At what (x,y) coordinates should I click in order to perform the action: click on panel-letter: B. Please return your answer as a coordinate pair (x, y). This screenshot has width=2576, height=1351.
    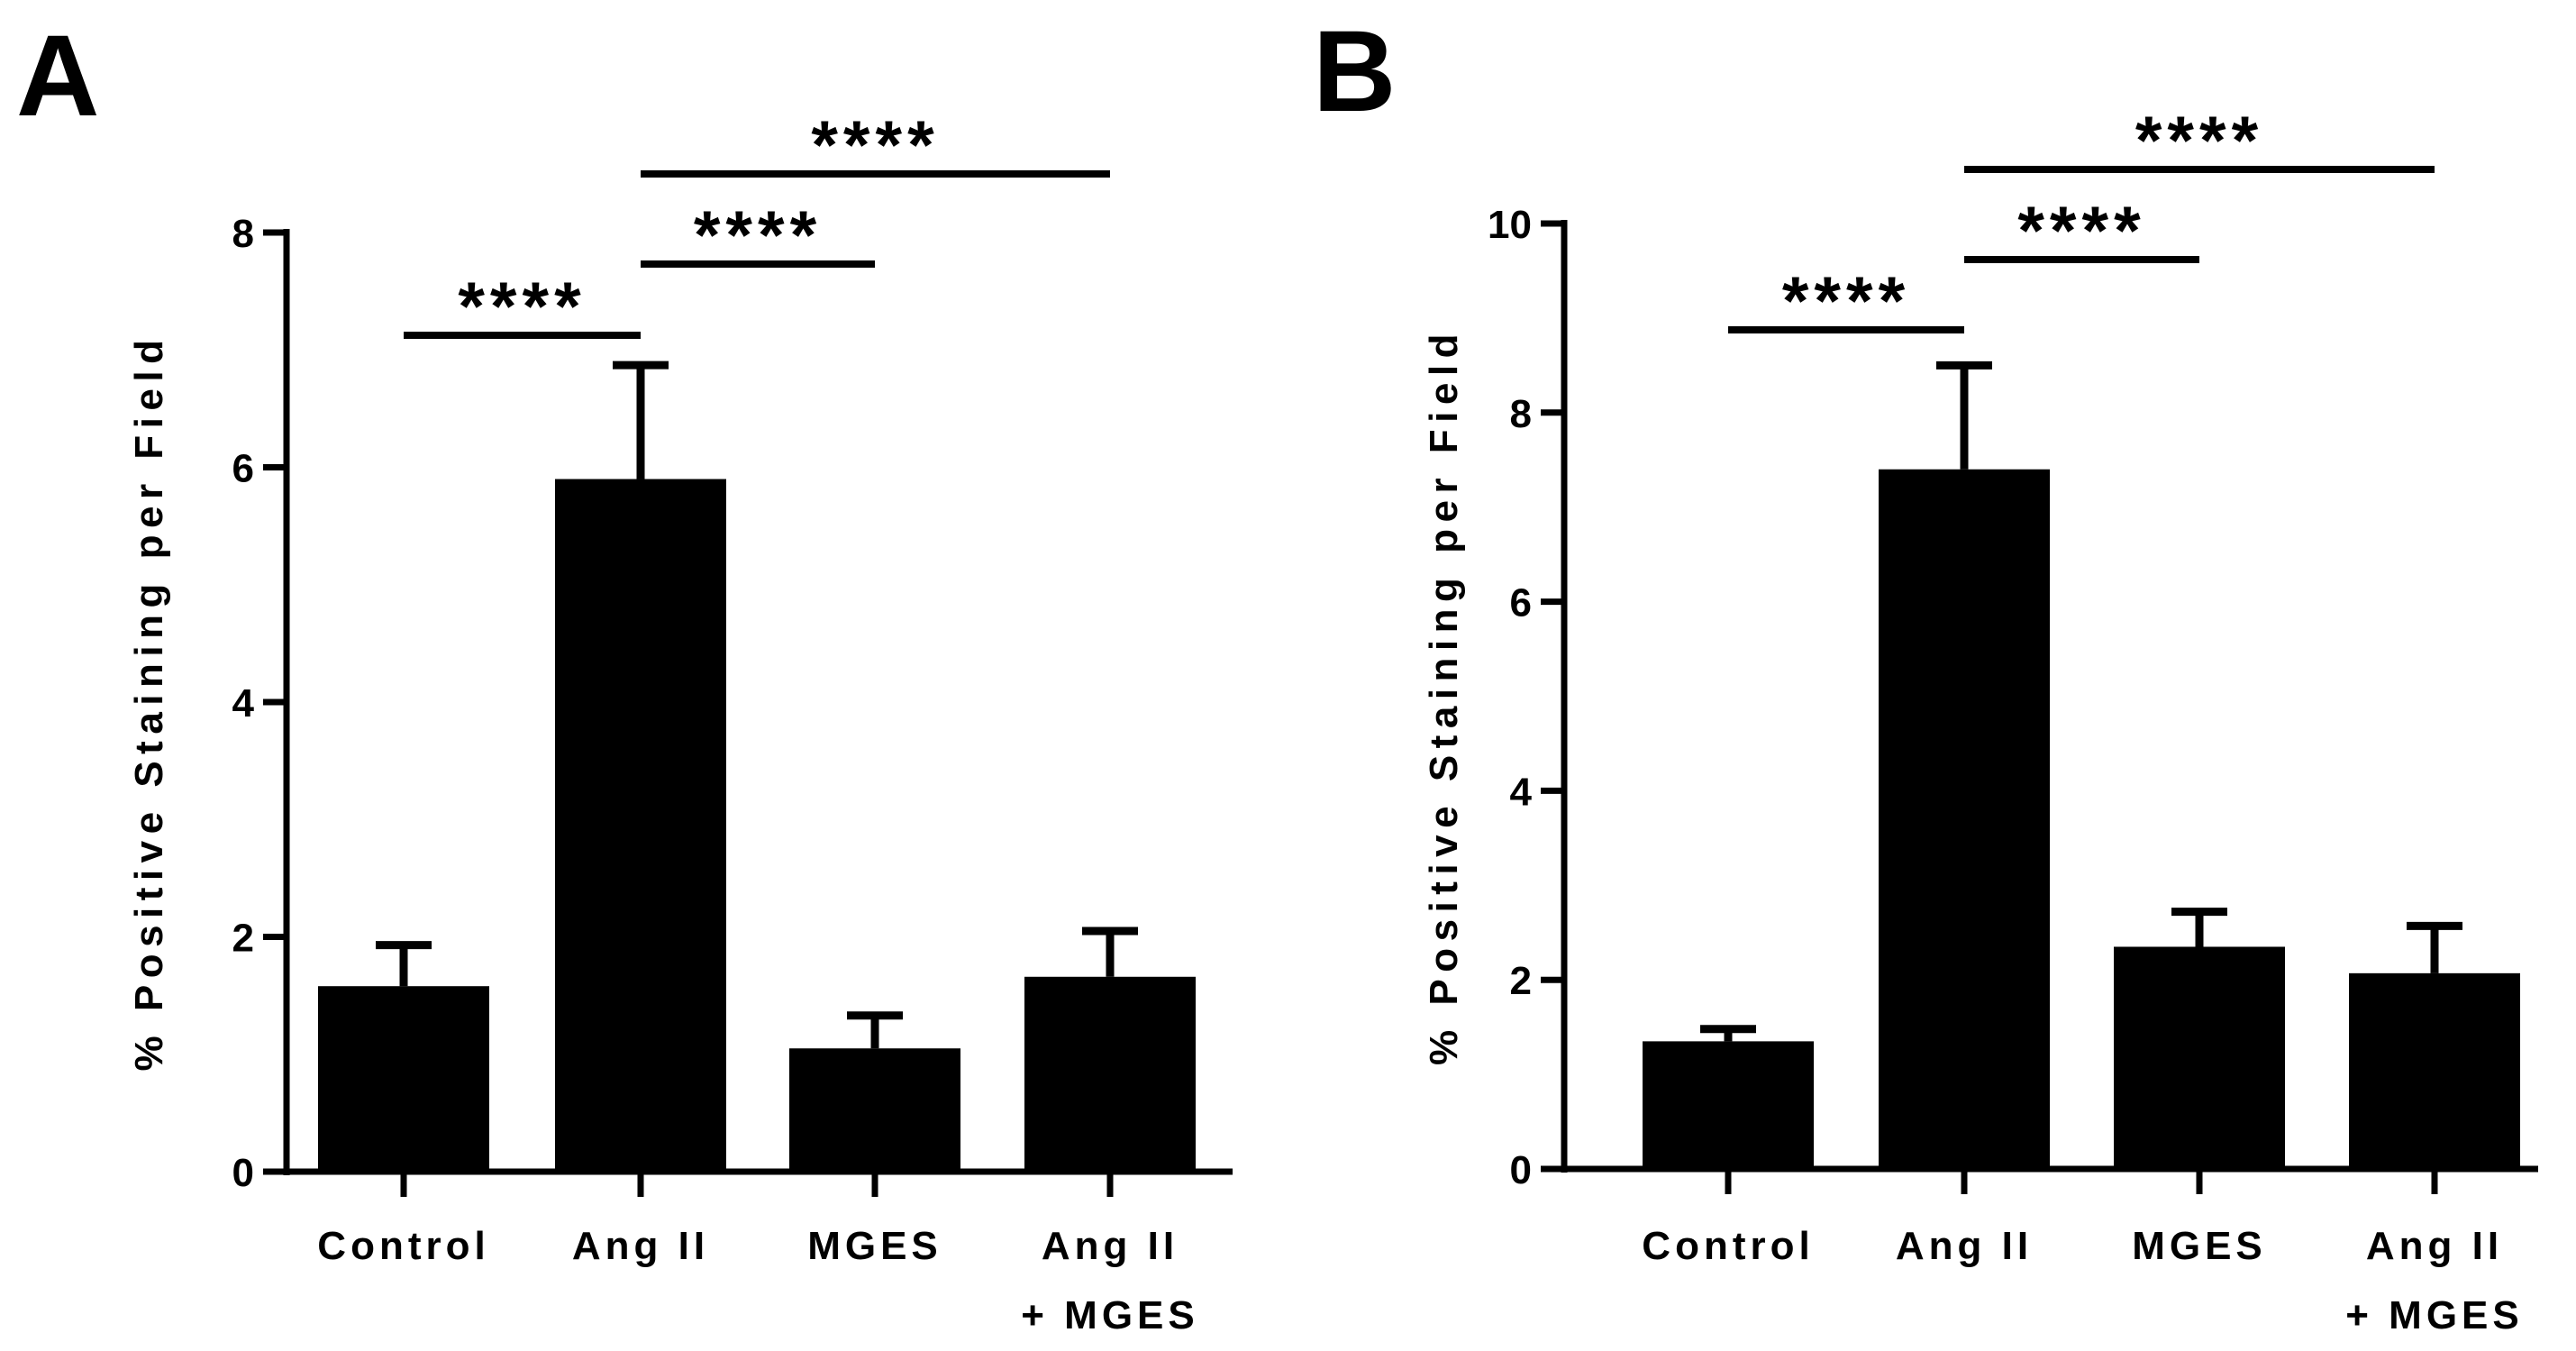
    Looking at the image, I should click on (1354, 71).